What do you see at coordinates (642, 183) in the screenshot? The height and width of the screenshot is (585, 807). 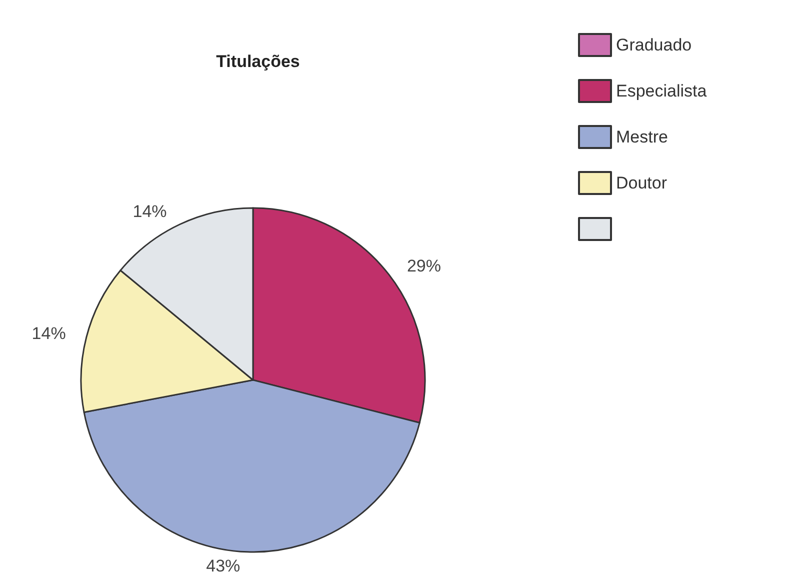 I see `legend-label: Doutor` at bounding box center [642, 183].